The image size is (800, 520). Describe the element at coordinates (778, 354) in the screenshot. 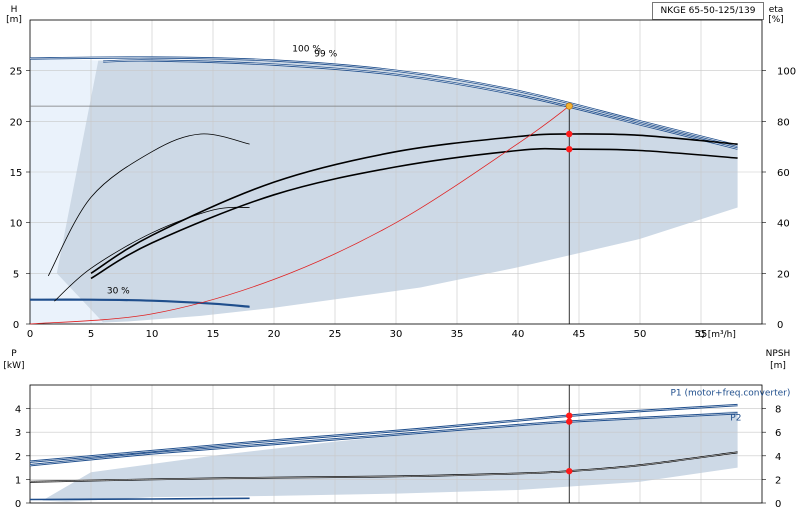

I see `y-right-label-lower: NPSH` at that location.